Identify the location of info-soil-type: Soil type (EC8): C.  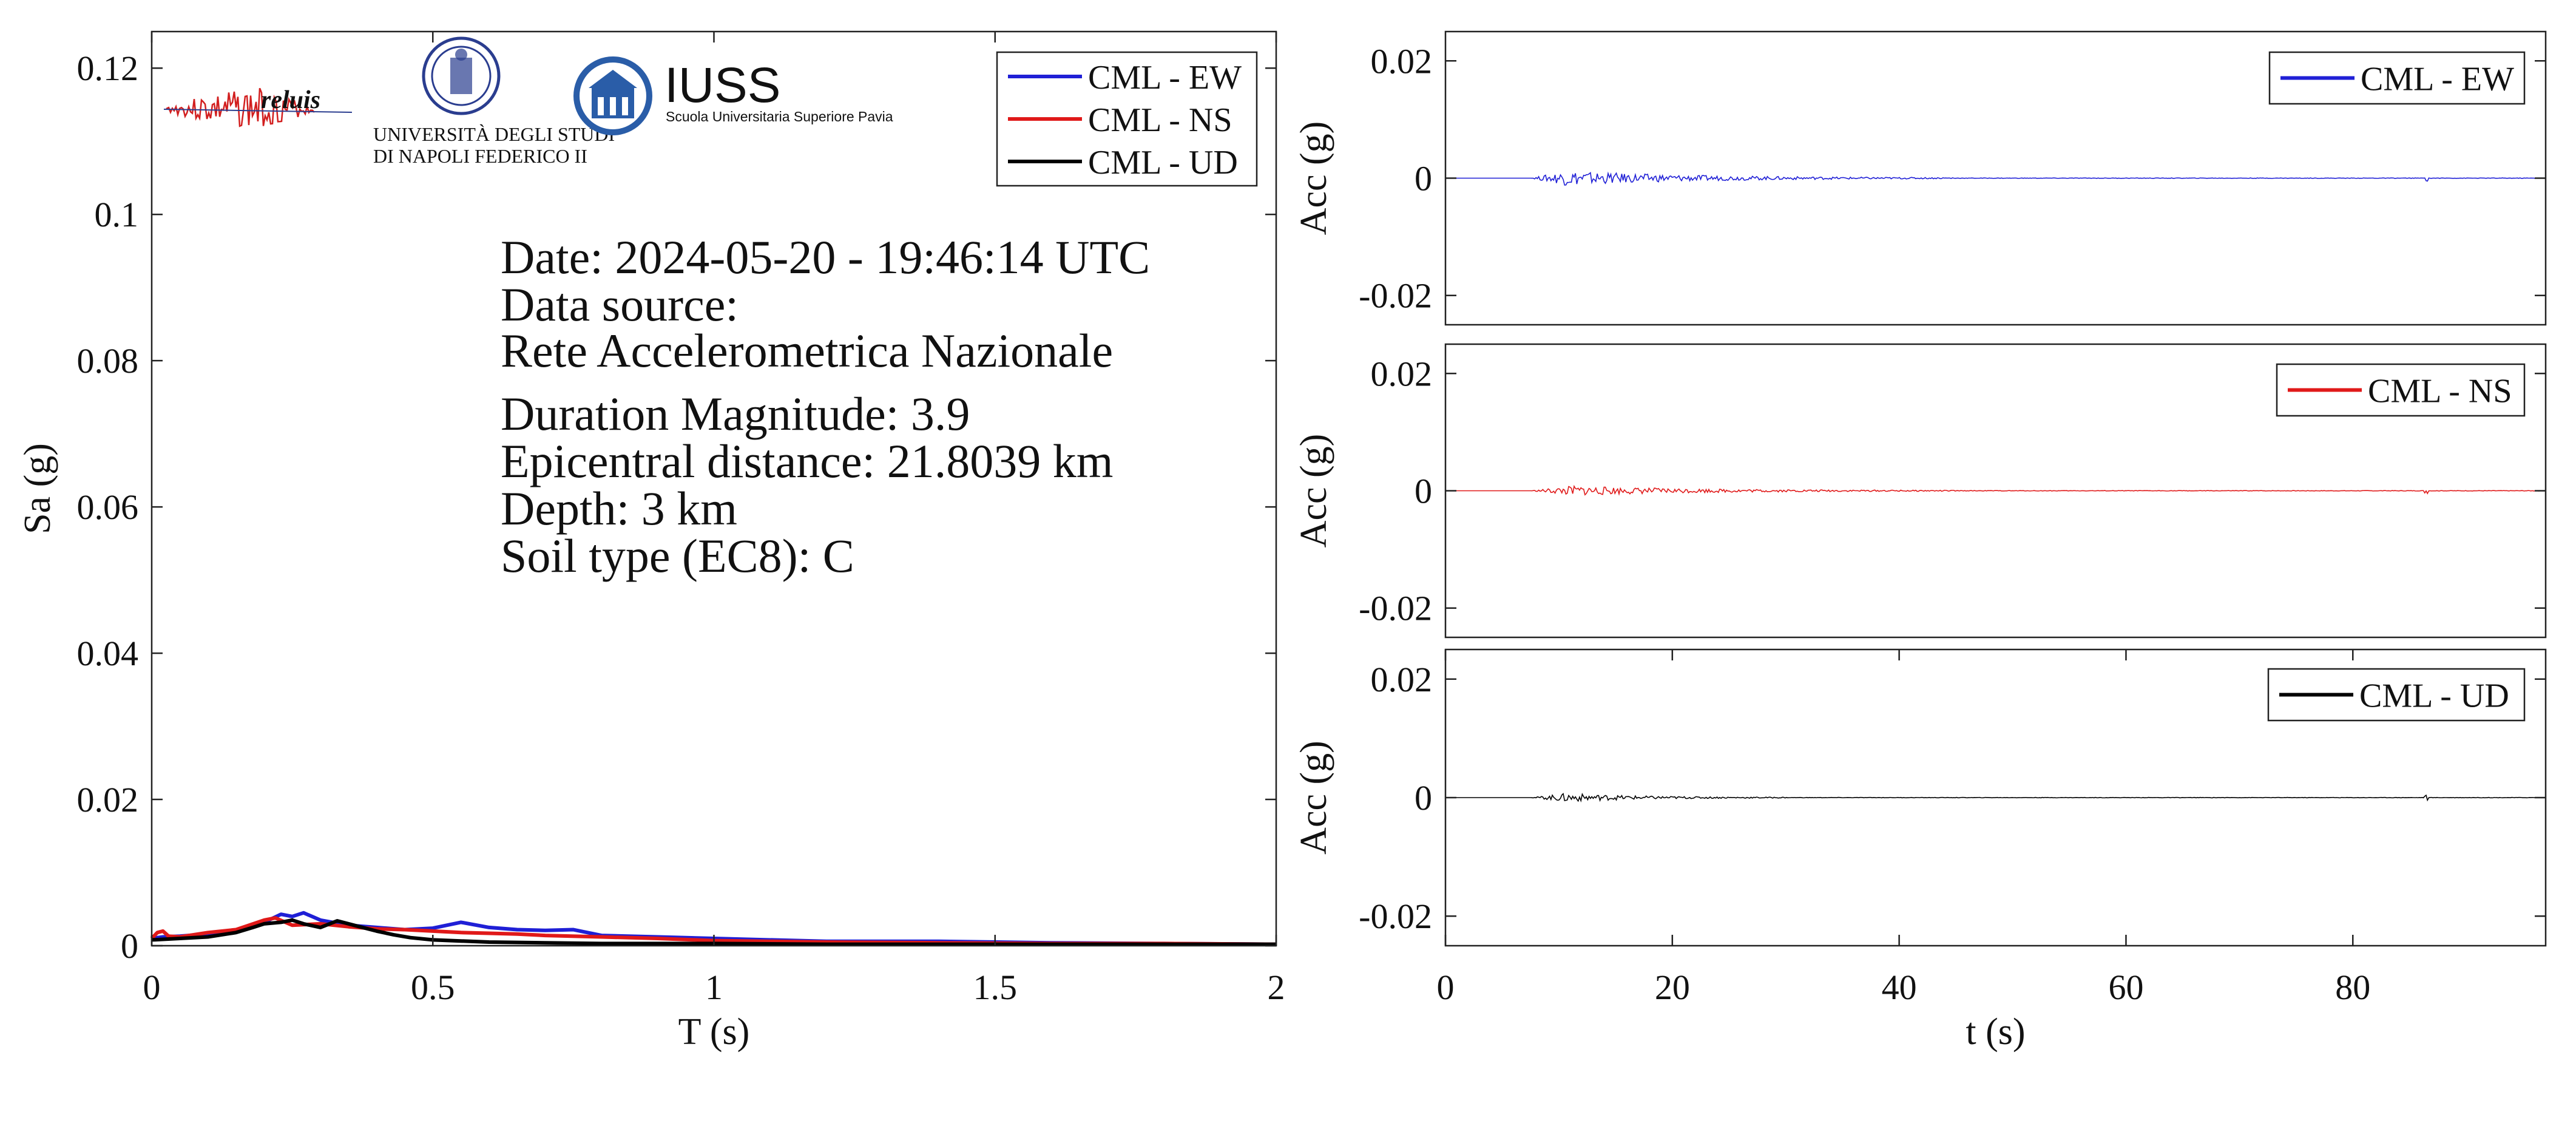
(677, 555).